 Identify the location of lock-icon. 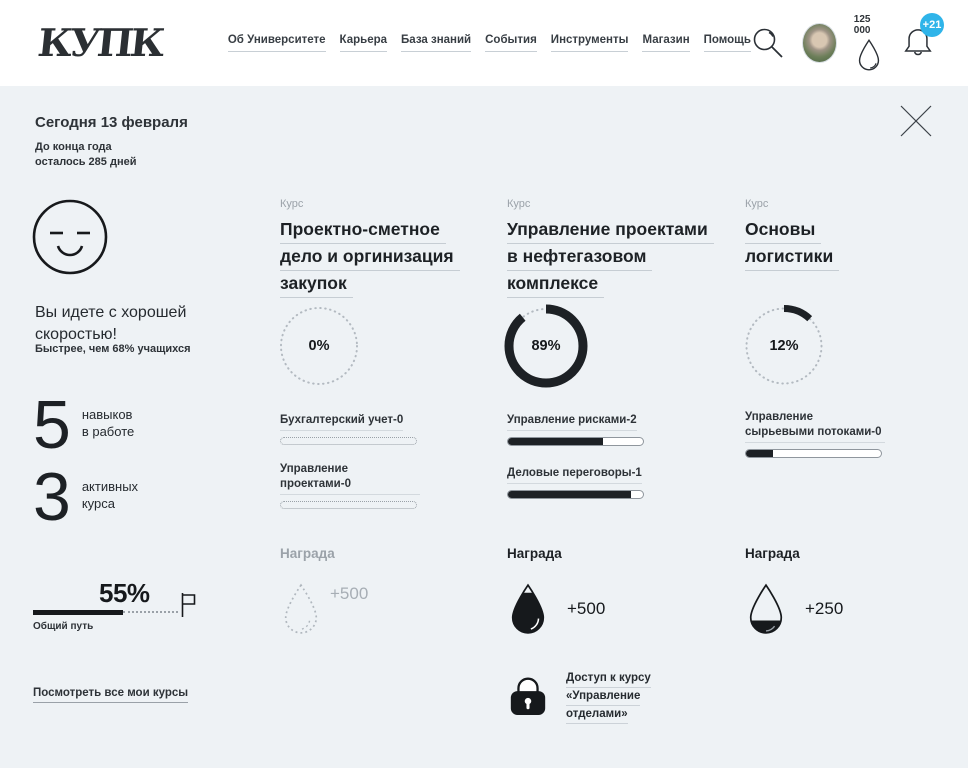
(528, 696).